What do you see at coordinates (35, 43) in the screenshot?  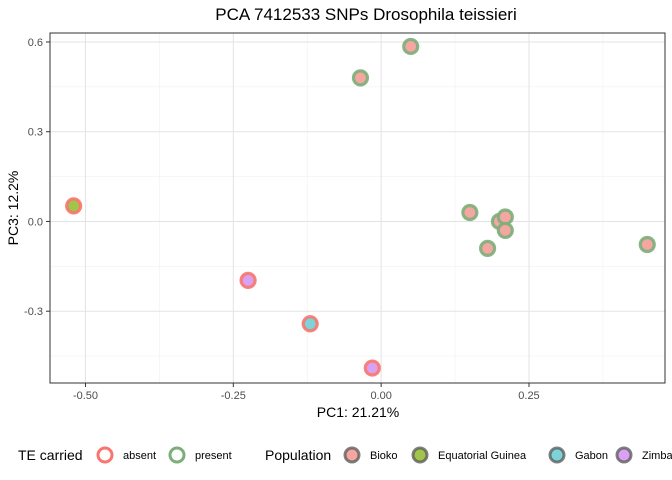 I see `y-tick-label: 0.6` at bounding box center [35, 43].